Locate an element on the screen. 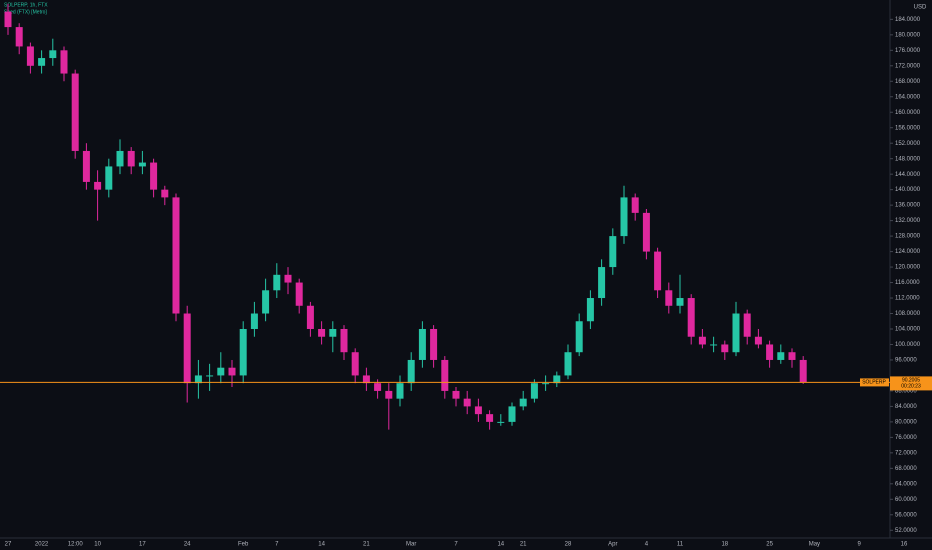 The width and height of the screenshot is (932, 550). x-tick-label: 4 is located at coordinates (647, 545).